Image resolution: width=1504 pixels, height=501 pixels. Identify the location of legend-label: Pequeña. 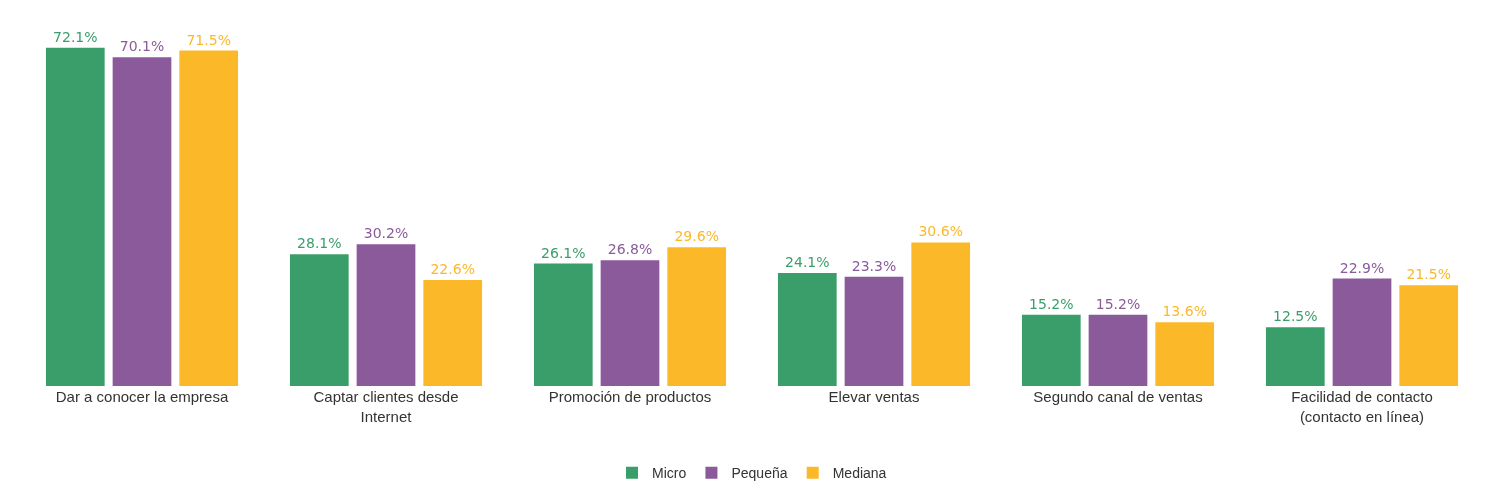
(759, 473).